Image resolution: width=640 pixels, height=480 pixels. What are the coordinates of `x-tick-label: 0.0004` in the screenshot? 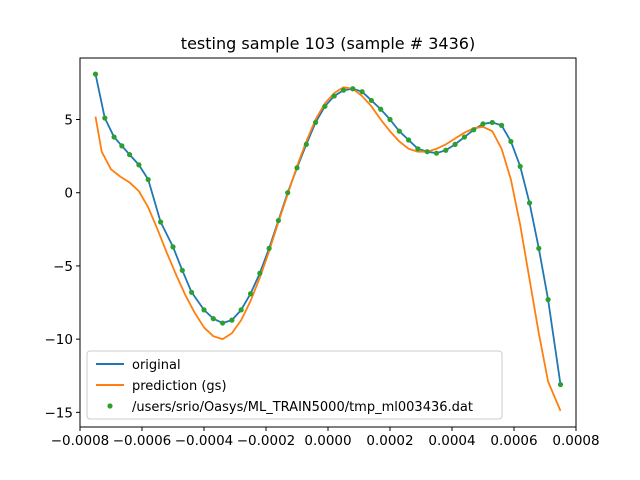 It's located at (451, 441).